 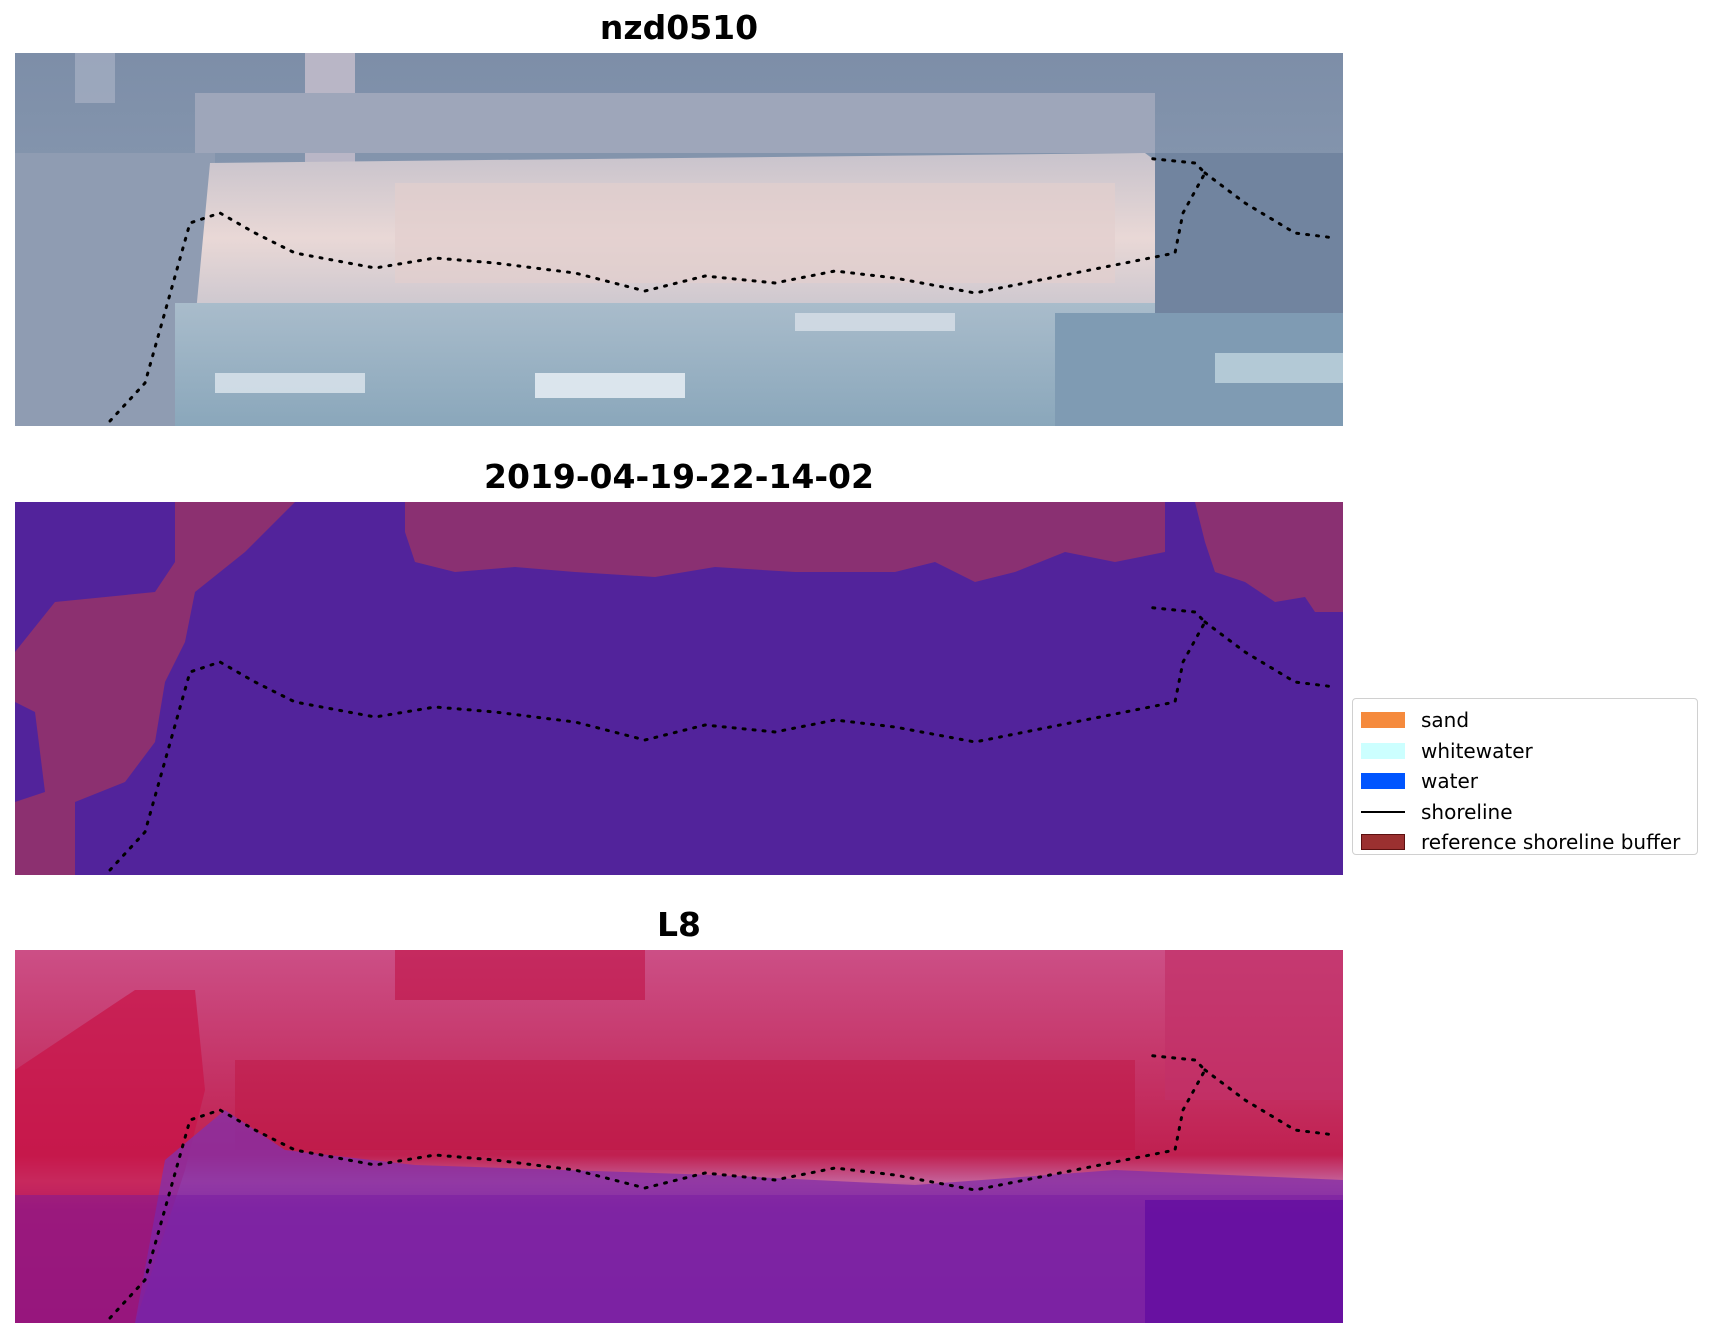 I want to click on legend-item: sand, so click(x=1529, y=720).